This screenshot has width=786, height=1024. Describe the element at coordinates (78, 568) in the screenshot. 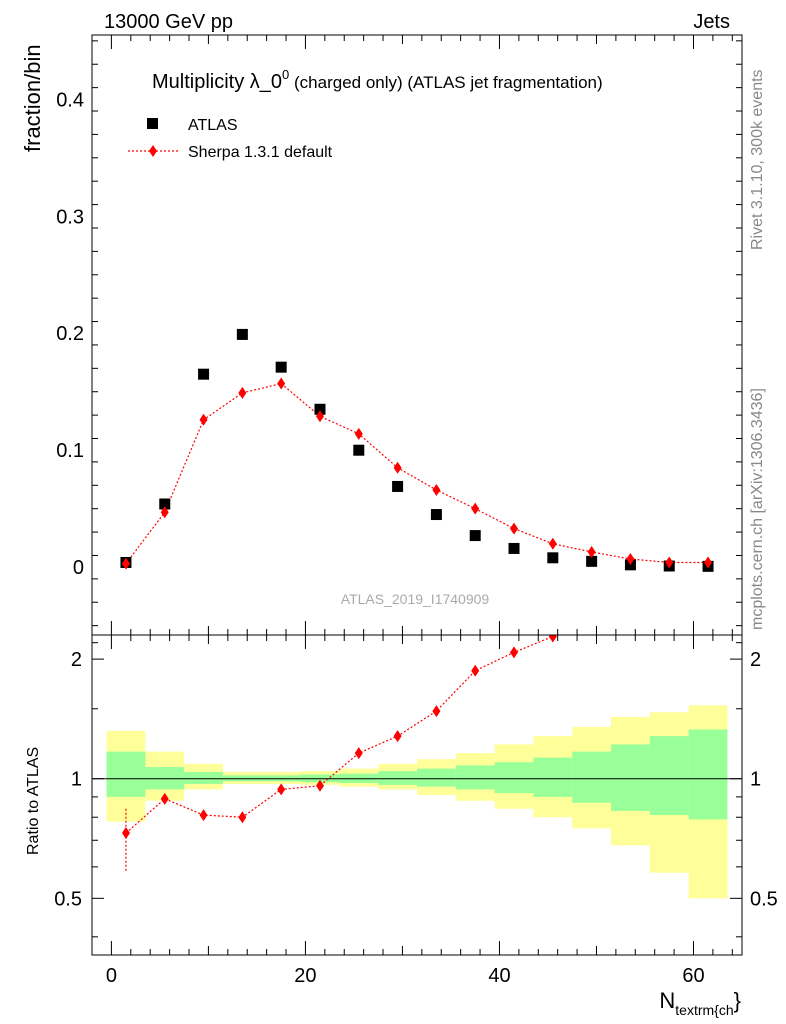

I see `main-ytick-label: 0` at that location.